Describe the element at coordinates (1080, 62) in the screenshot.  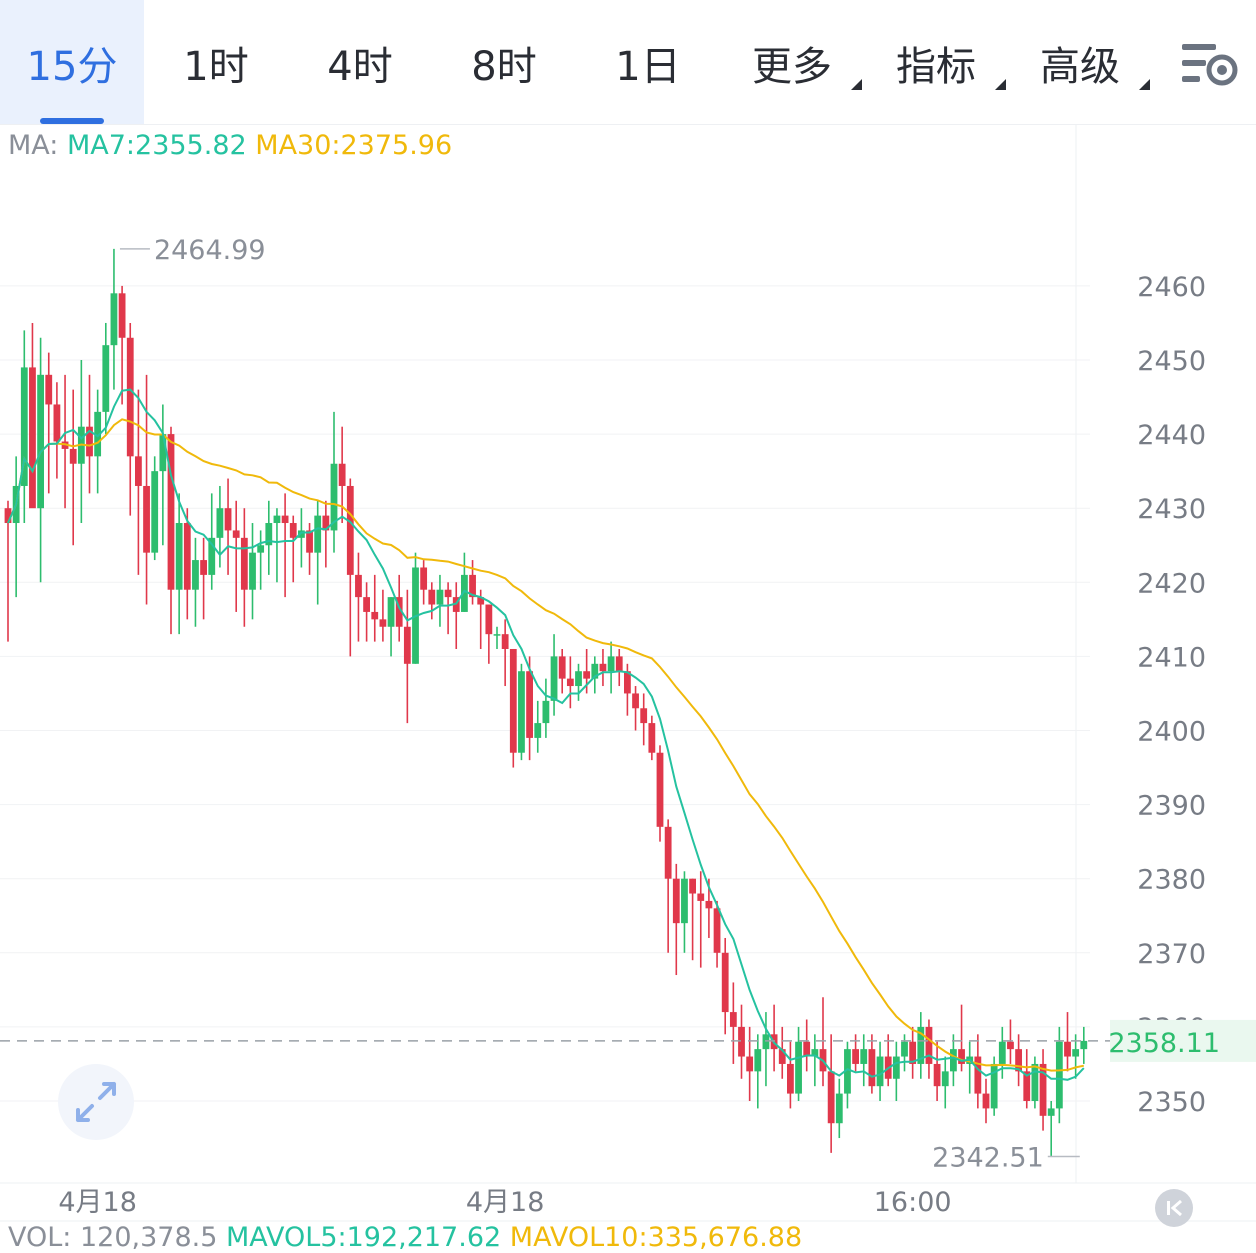
I see `tab-8: 高级` at that location.